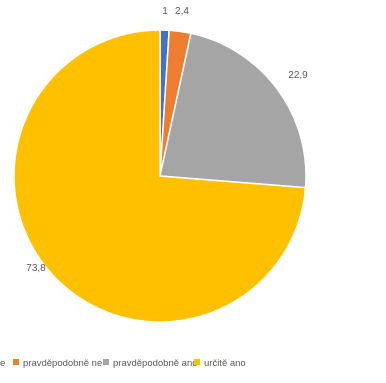  I want to click on data-label-3: 22,9, so click(298, 75).